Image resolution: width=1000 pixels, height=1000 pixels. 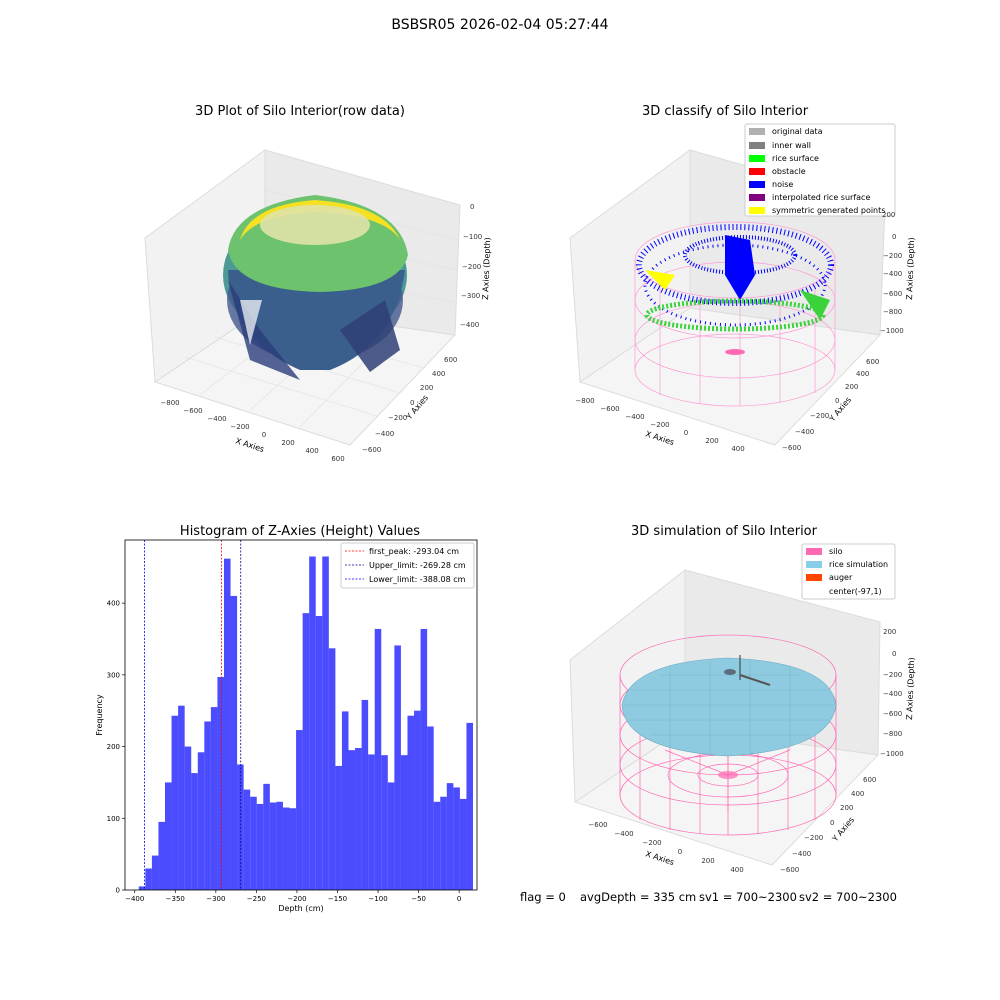 What do you see at coordinates (851, 387) in the screenshot?
I see `classify-ytick: 200` at bounding box center [851, 387].